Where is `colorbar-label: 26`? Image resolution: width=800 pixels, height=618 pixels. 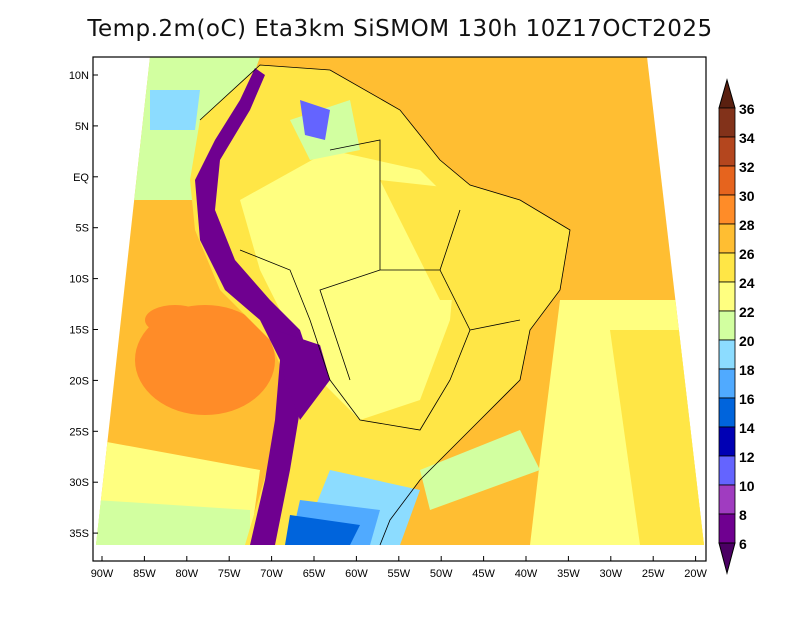 colorbar-label: 26 is located at coordinates (747, 254).